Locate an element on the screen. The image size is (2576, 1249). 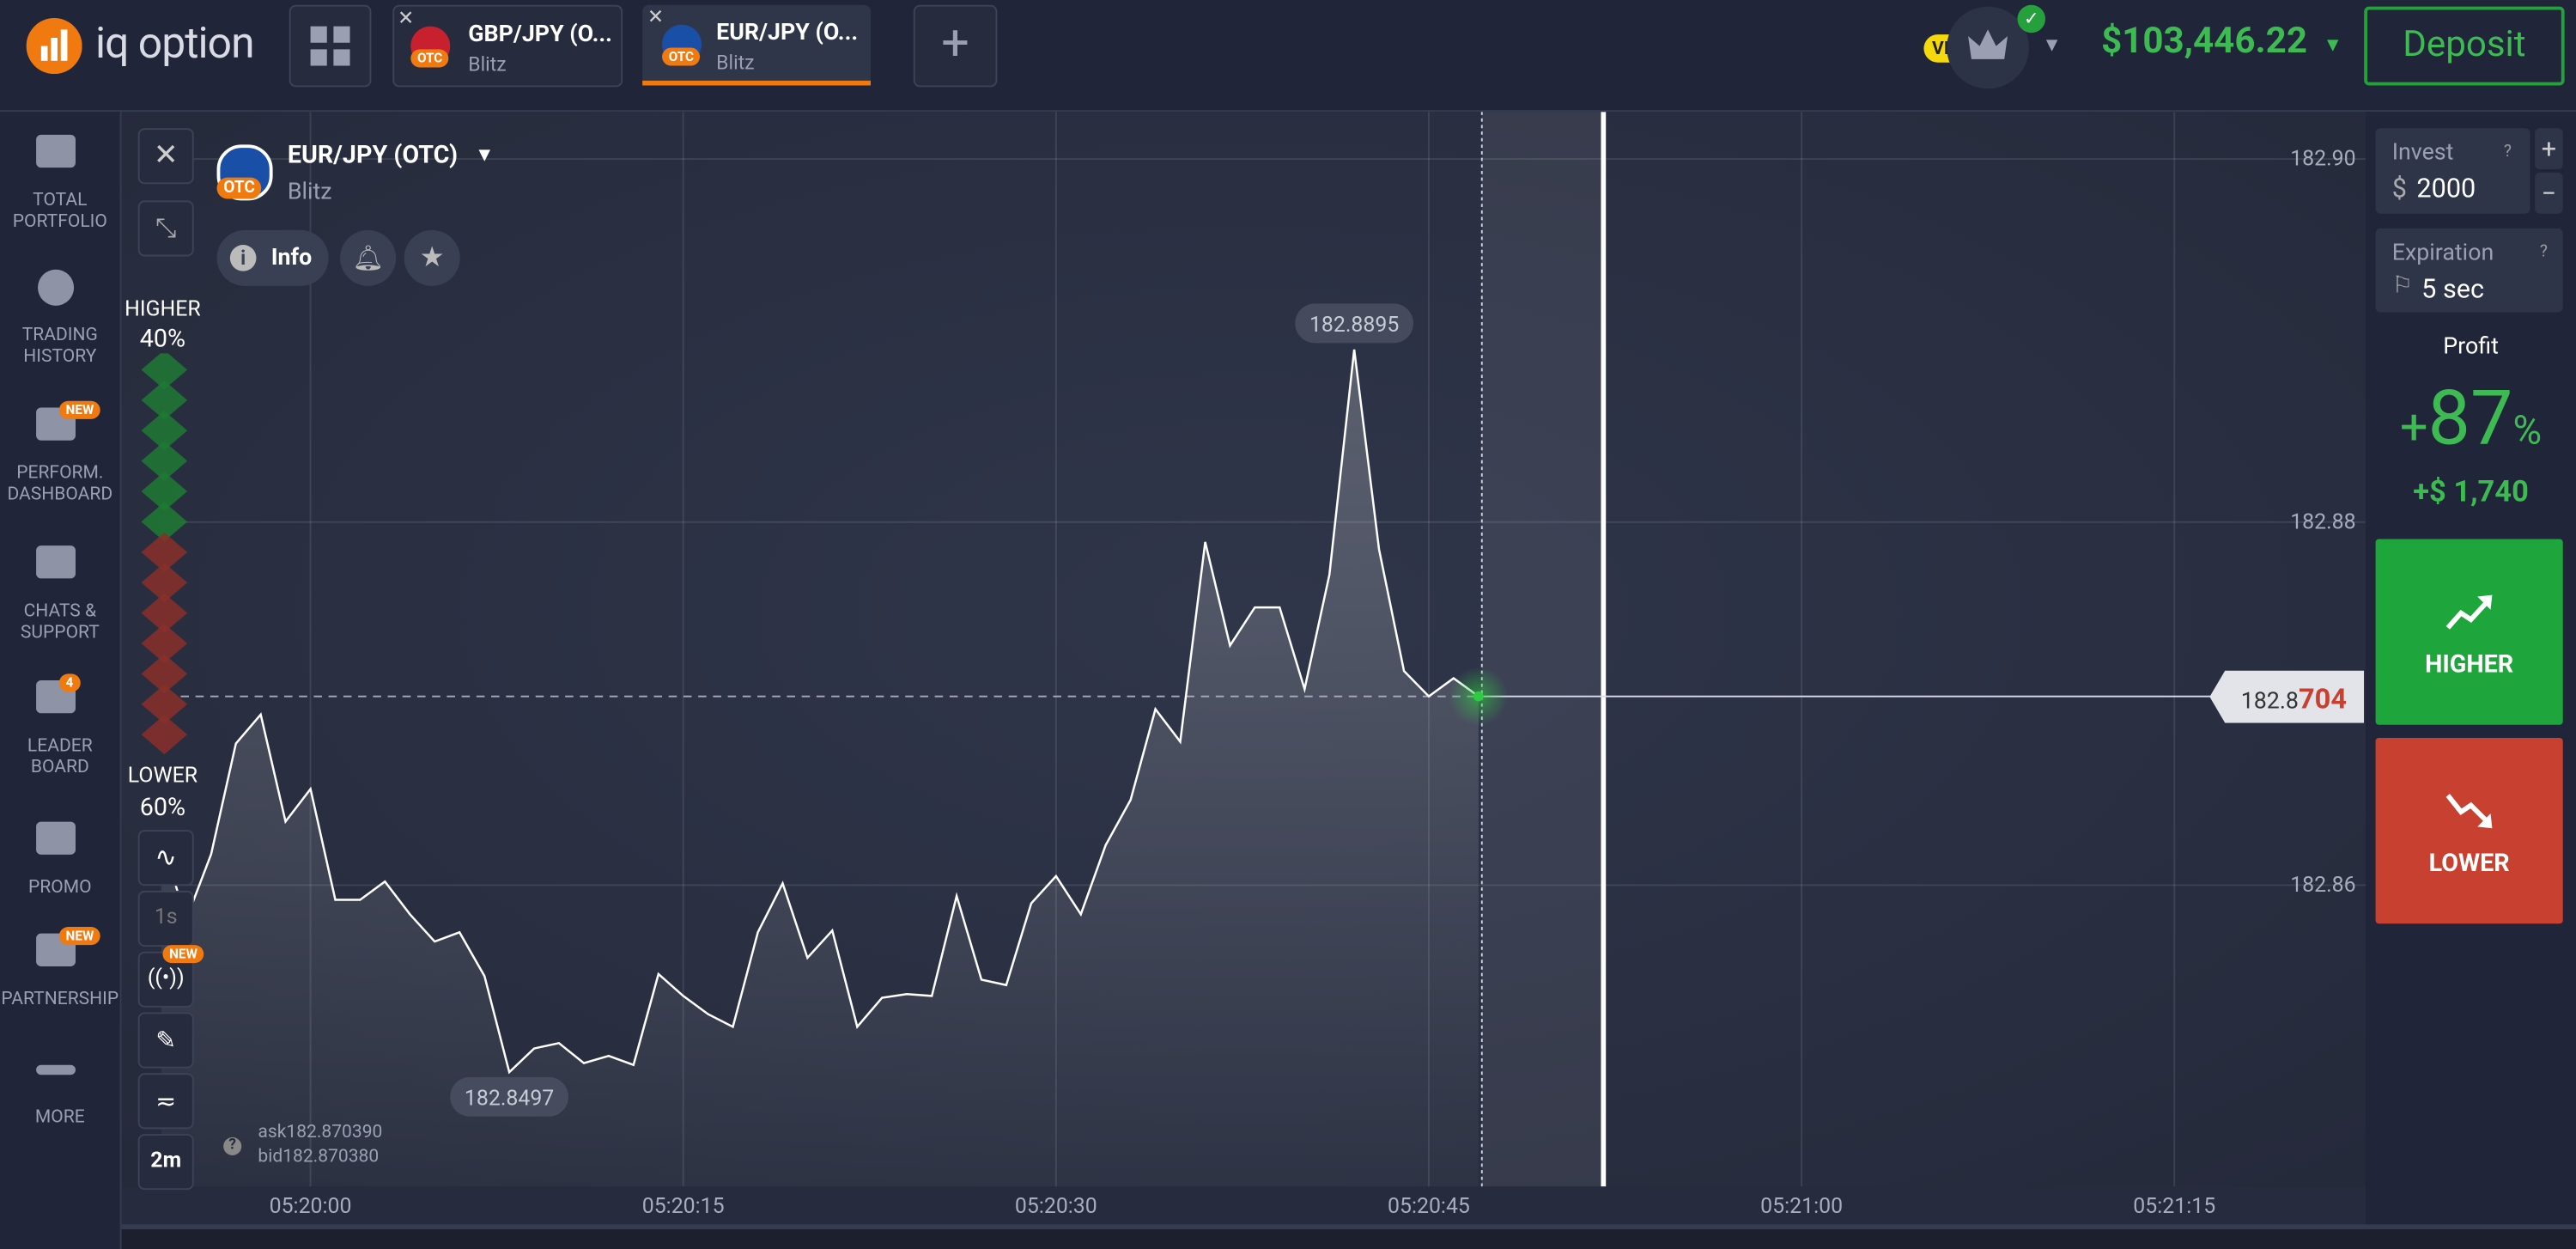
asset-type: Blitz is located at coordinates (310, 192).